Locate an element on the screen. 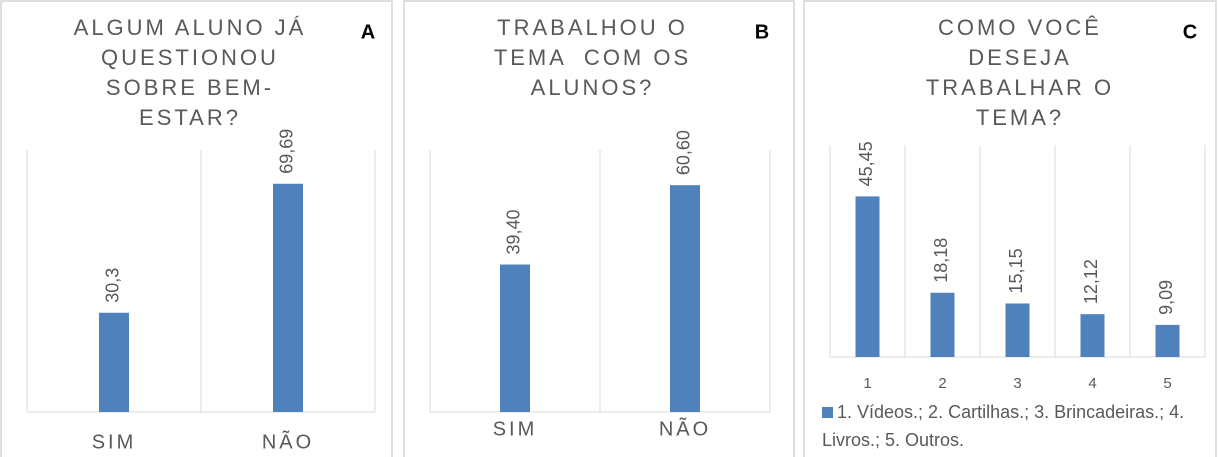 This screenshot has width=1218, height=457. legend-swatch is located at coordinates (827, 412).